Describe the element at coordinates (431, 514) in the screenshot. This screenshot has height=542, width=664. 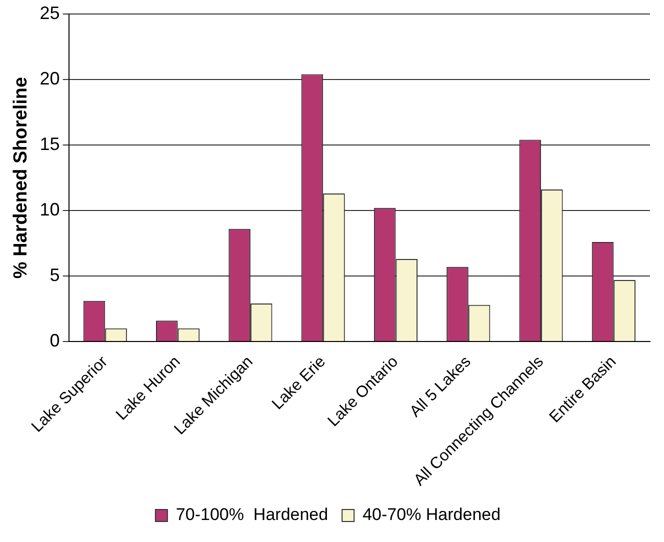
I see `legend-label: 40-70% Hardened` at that location.